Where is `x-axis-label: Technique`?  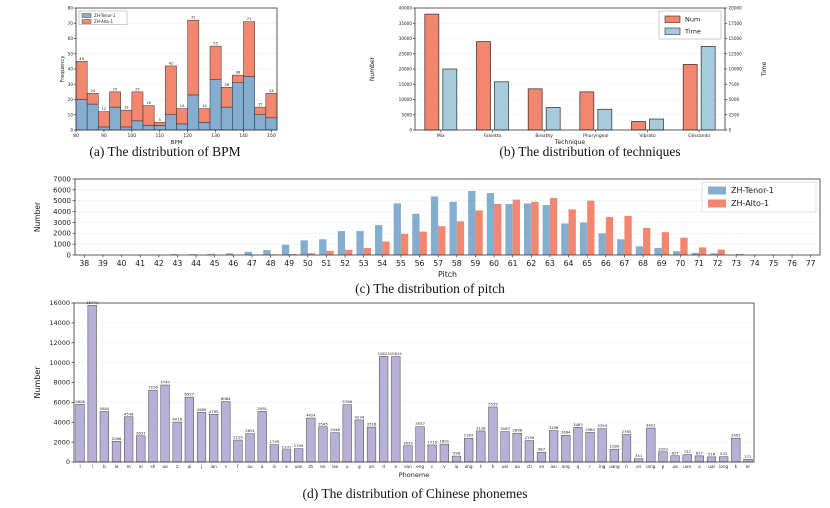 x-axis-label: Technique is located at coordinates (570, 142).